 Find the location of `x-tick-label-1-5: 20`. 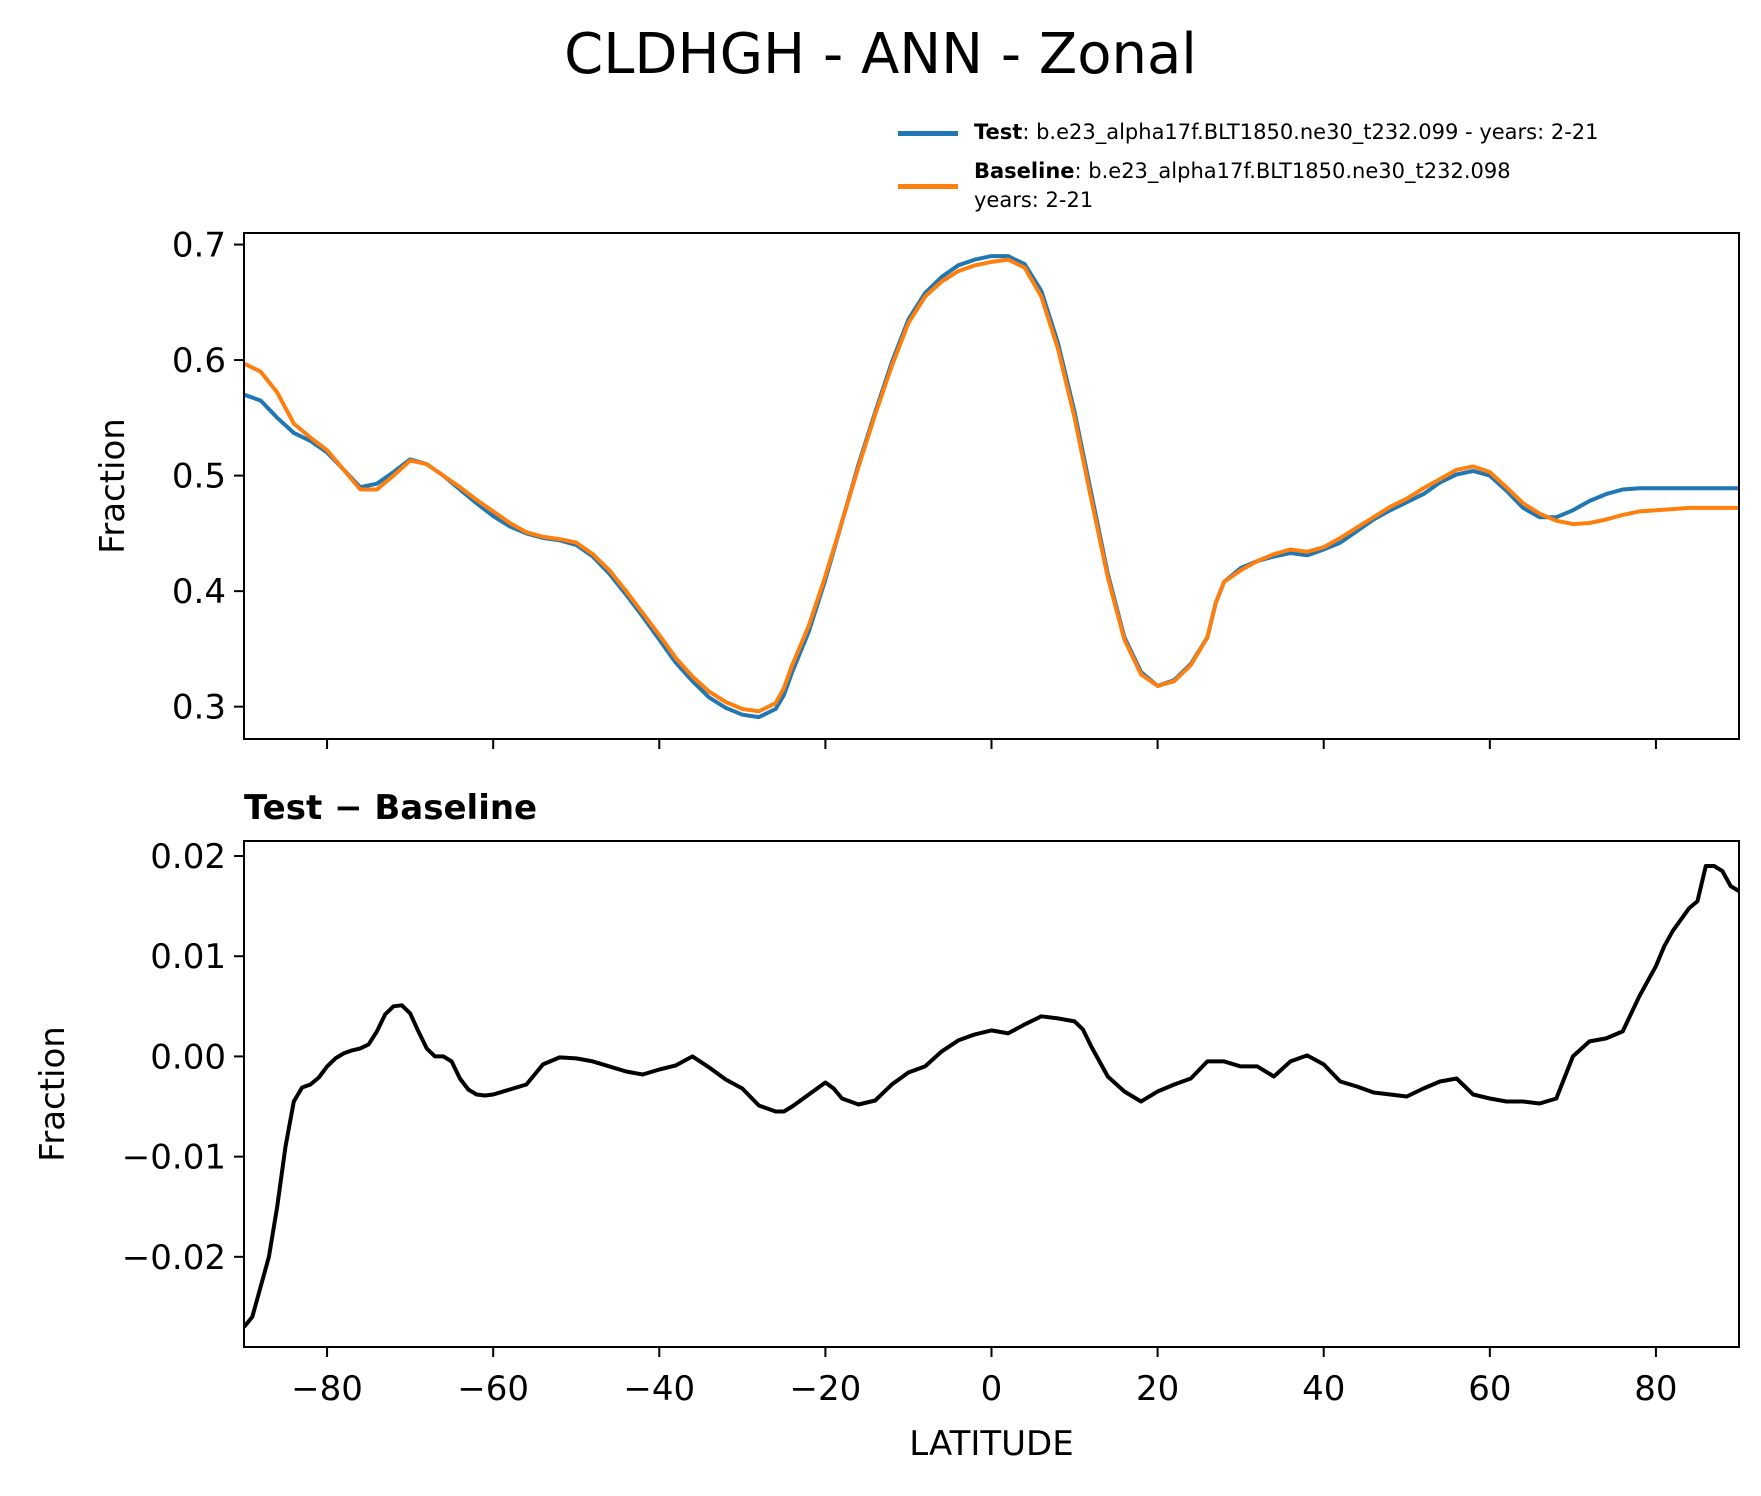

x-tick-label-1-5: 20 is located at coordinates (1157, 1389).